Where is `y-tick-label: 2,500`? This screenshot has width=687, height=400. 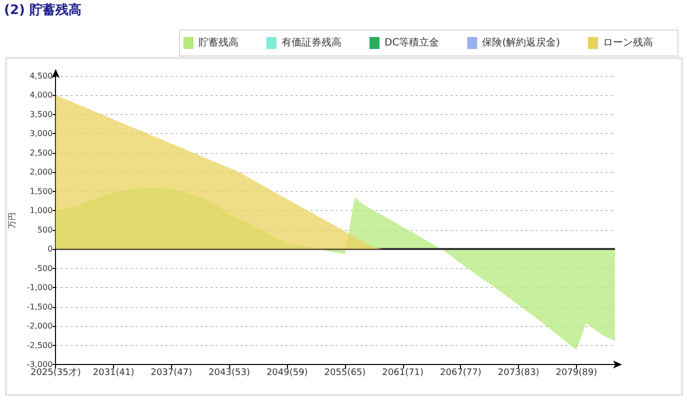 y-tick-label: 2,500 is located at coordinates (41, 153).